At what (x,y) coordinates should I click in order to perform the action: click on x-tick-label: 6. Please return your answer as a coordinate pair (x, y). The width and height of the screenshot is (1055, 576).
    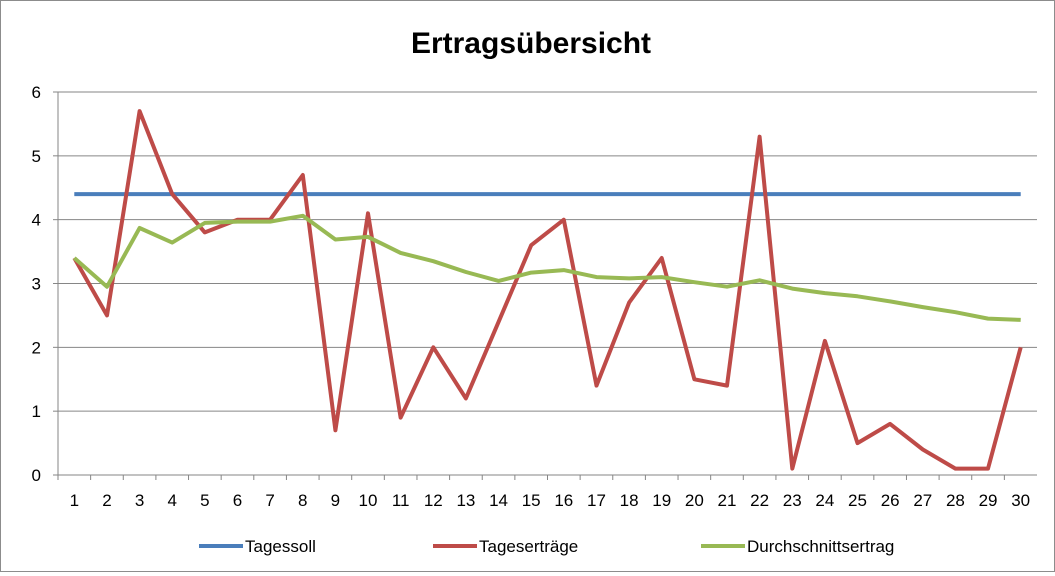
    Looking at the image, I should click on (237, 500).